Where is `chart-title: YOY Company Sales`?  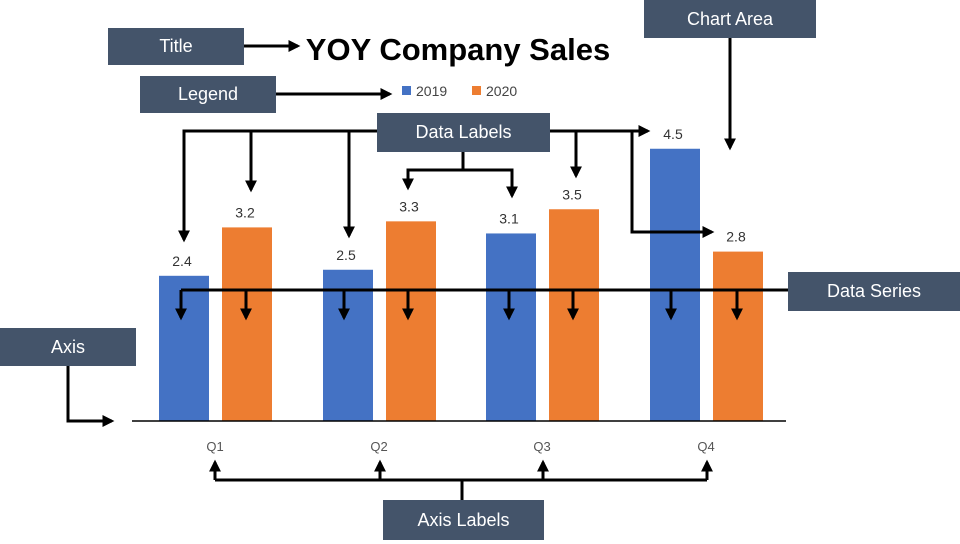
chart-title: YOY Company Sales is located at coordinates (458, 49).